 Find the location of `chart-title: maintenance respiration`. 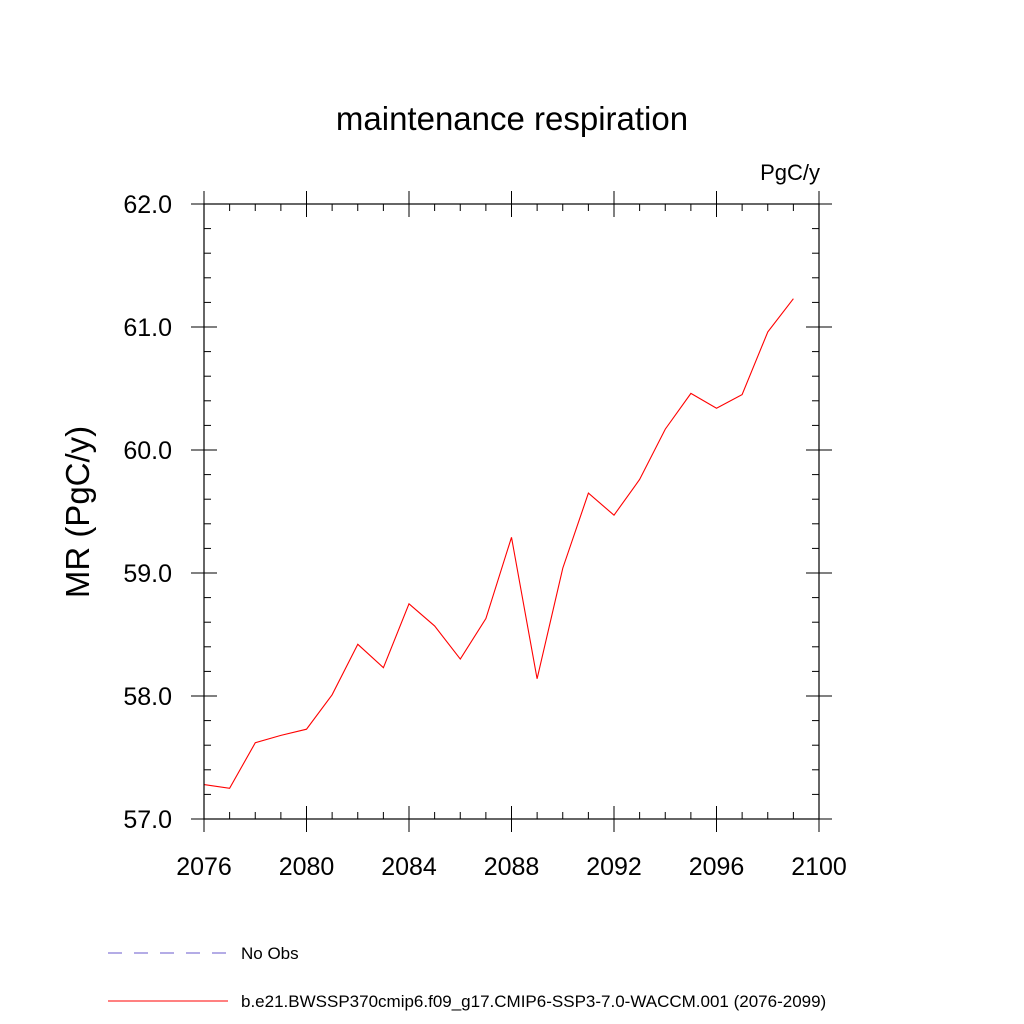

chart-title: maintenance respiration is located at coordinates (512, 118).